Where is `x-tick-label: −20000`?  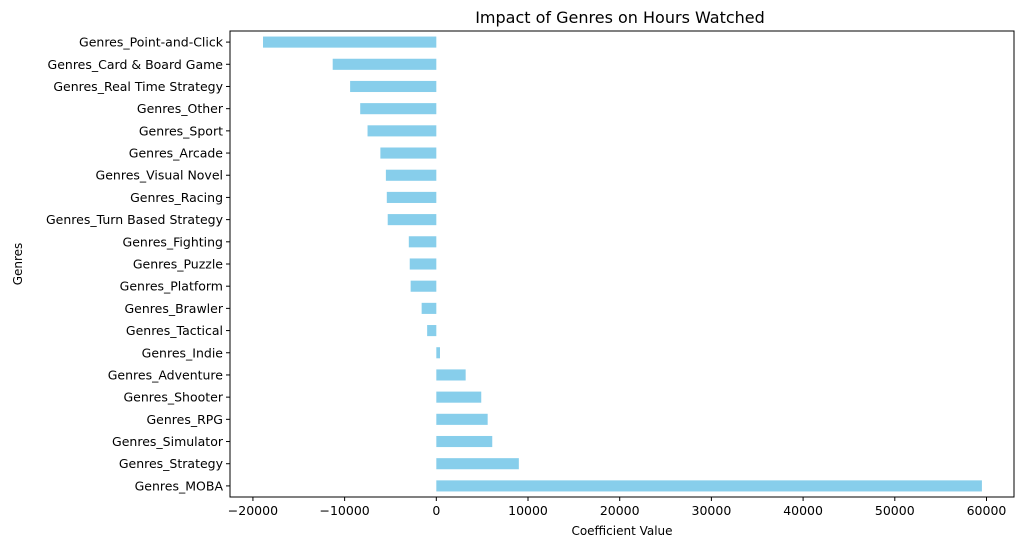 x-tick-label: −20000 is located at coordinates (253, 510).